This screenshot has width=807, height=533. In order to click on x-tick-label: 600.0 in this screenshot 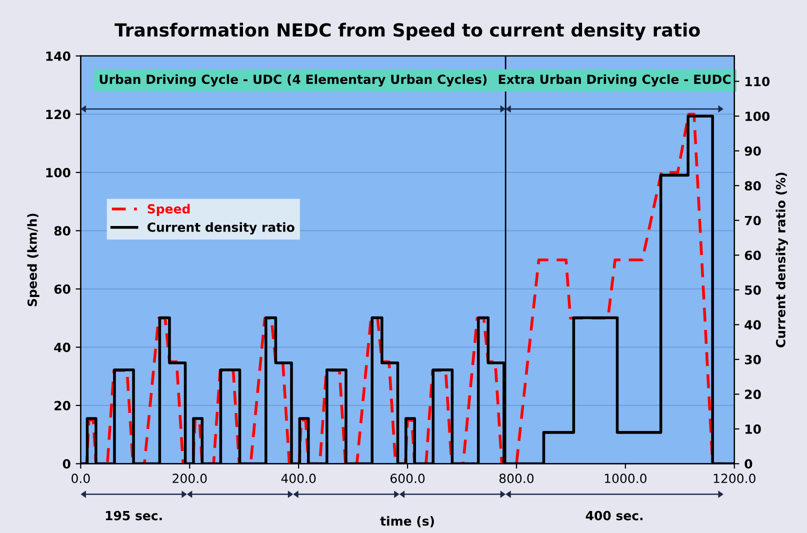, I will do `click(407, 479)`.